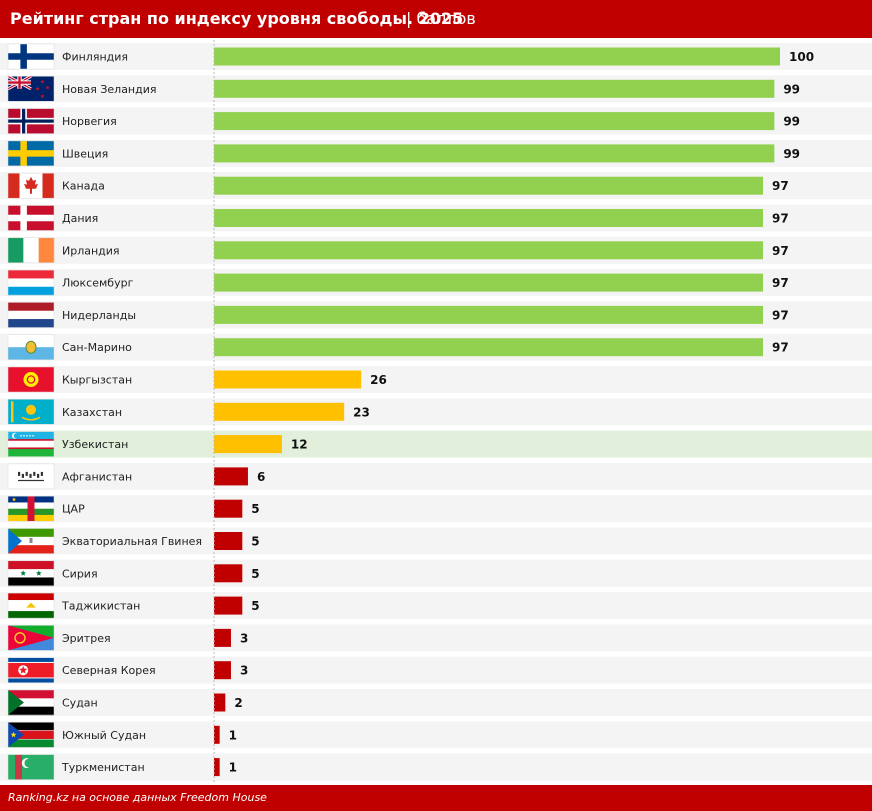 Image resolution: width=872 pixels, height=811 pixels. Describe the element at coordinates (299, 445) in the screenshot. I see `value-label: 12` at that location.